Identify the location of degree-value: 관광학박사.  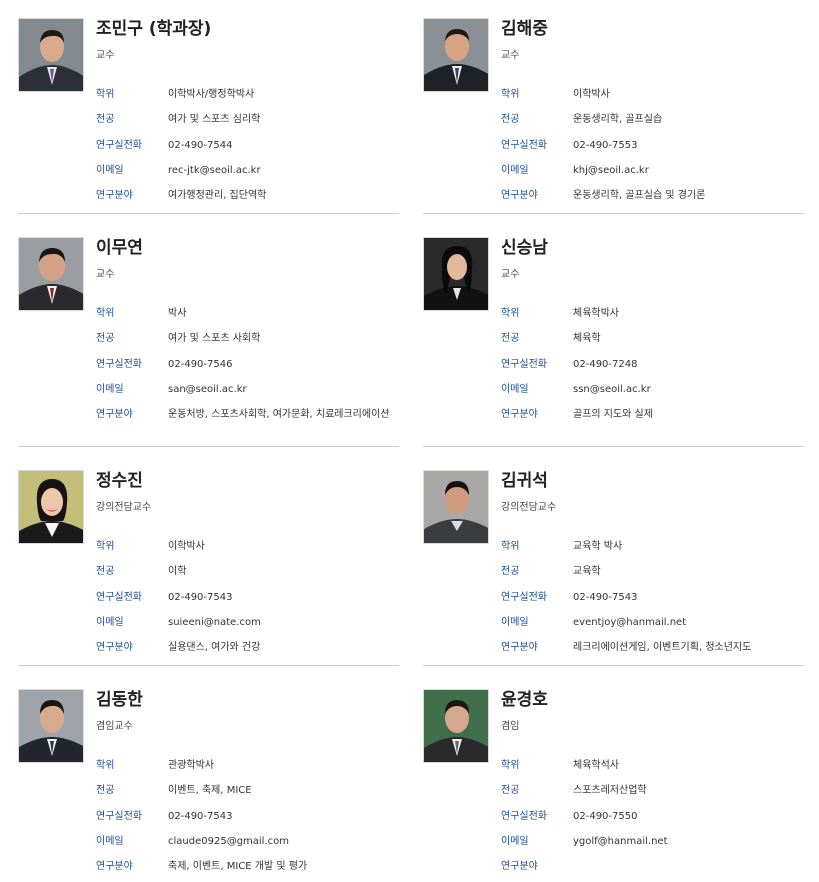
(191, 765).